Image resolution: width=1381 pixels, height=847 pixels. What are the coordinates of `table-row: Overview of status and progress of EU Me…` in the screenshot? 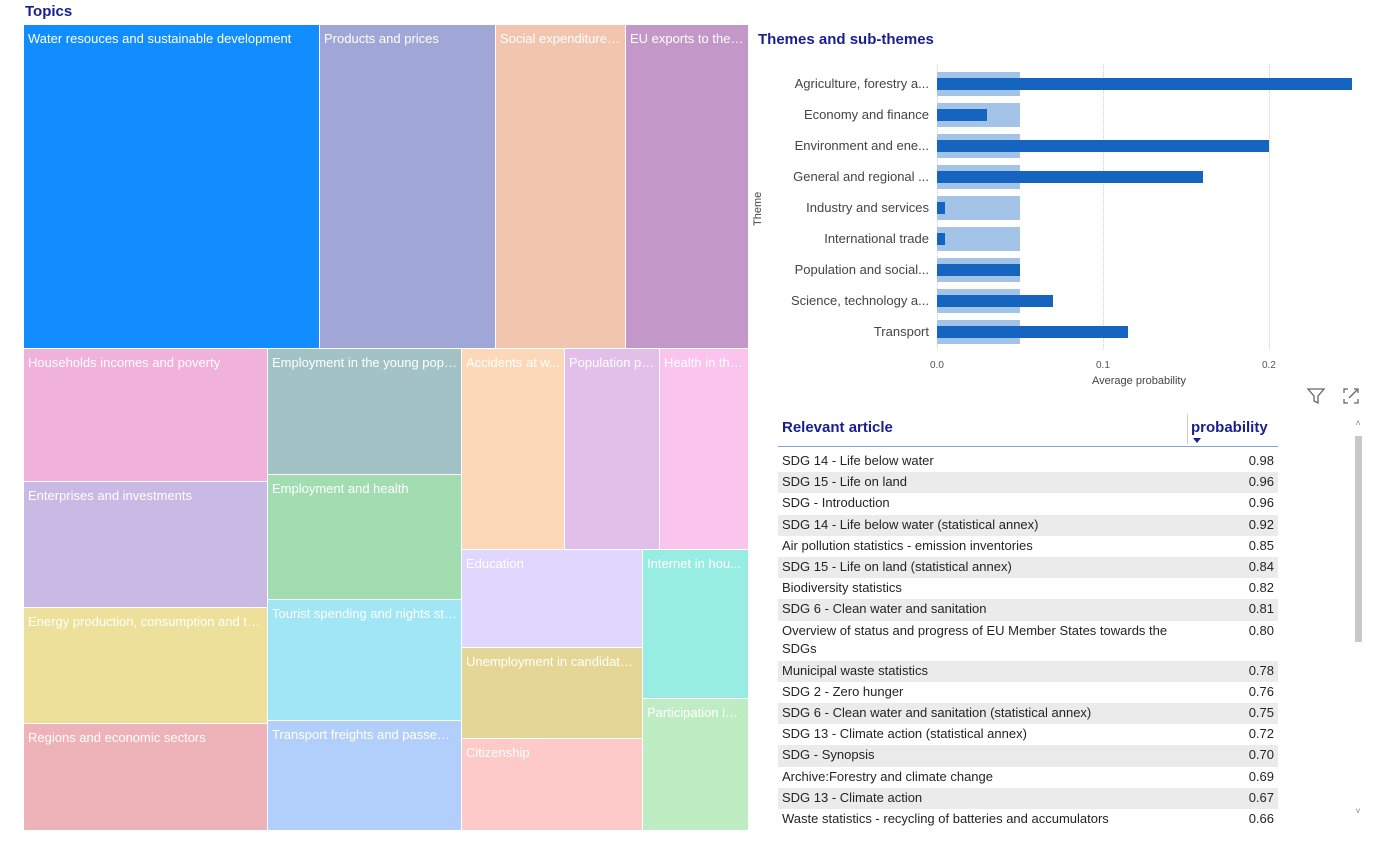 It's located at (1028, 641).